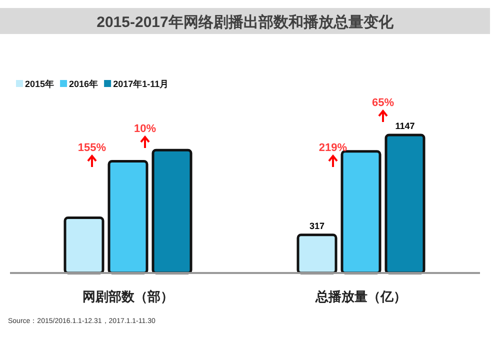 Image resolution: width=500 pixels, height=362 pixels. What do you see at coordinates (317, 225) in the screenshot?
I see `data-label: 317` at bounding box center [317, 225].